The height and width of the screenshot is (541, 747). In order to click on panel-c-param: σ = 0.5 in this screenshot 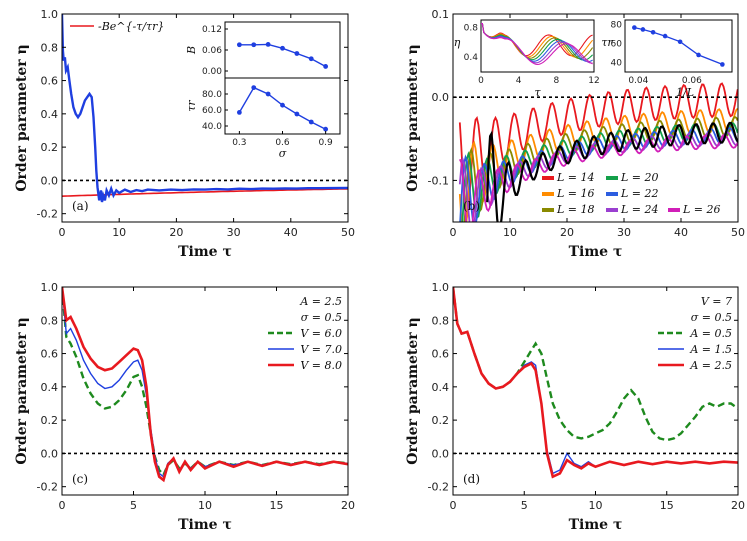, I will do `click(321, 317)`.